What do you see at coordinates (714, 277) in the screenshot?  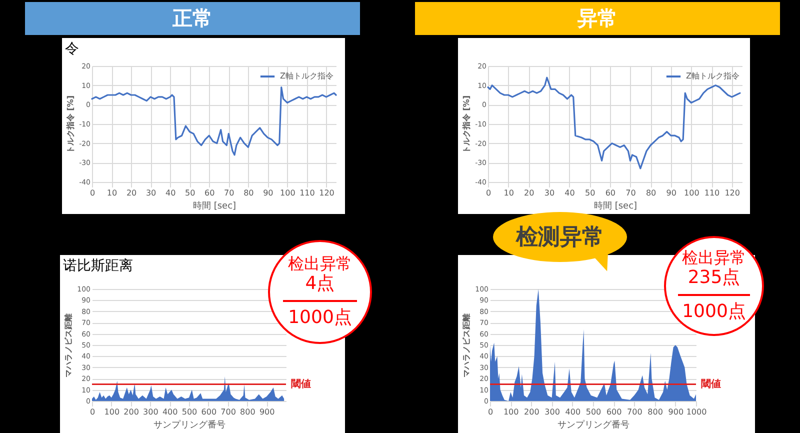 I see `text: 235点` at bounding box center [714, 277].